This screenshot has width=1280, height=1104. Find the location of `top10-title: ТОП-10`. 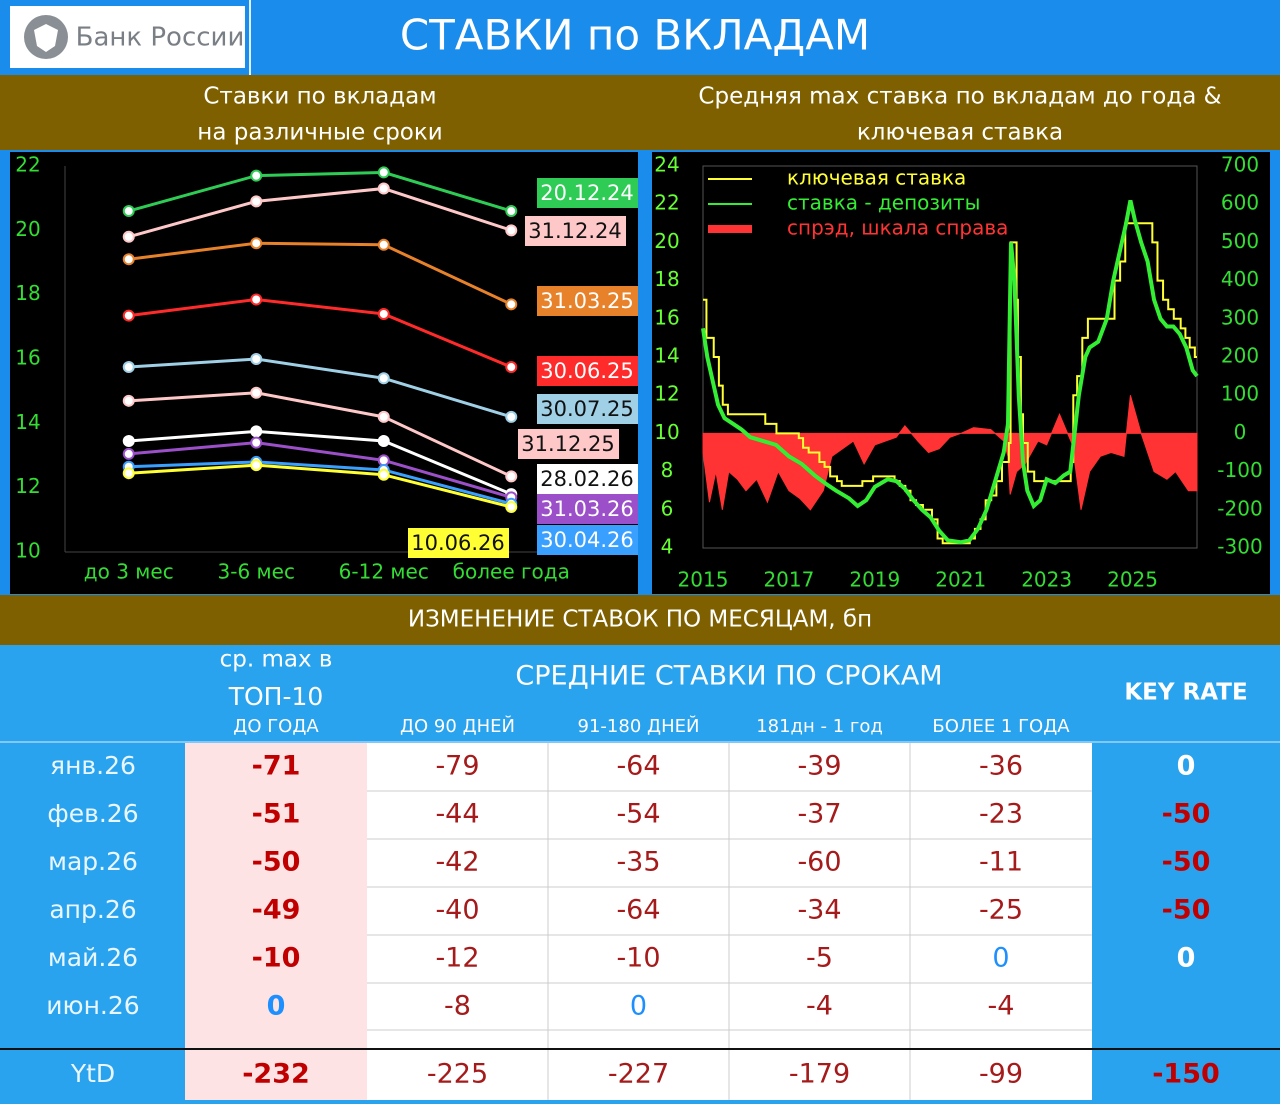

top10-title: ТОП-10 is located at coordinates (276, 696).